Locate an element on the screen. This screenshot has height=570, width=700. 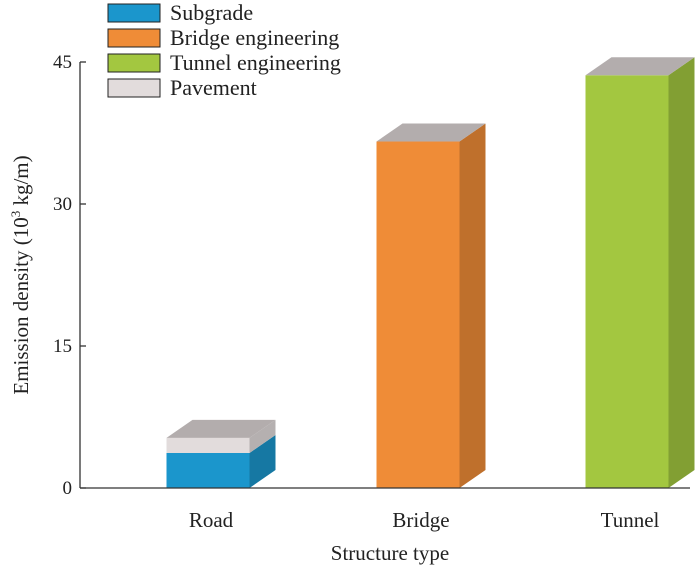
bar-tunnel-tunnel-engineering is located at coordinates (640, 273).